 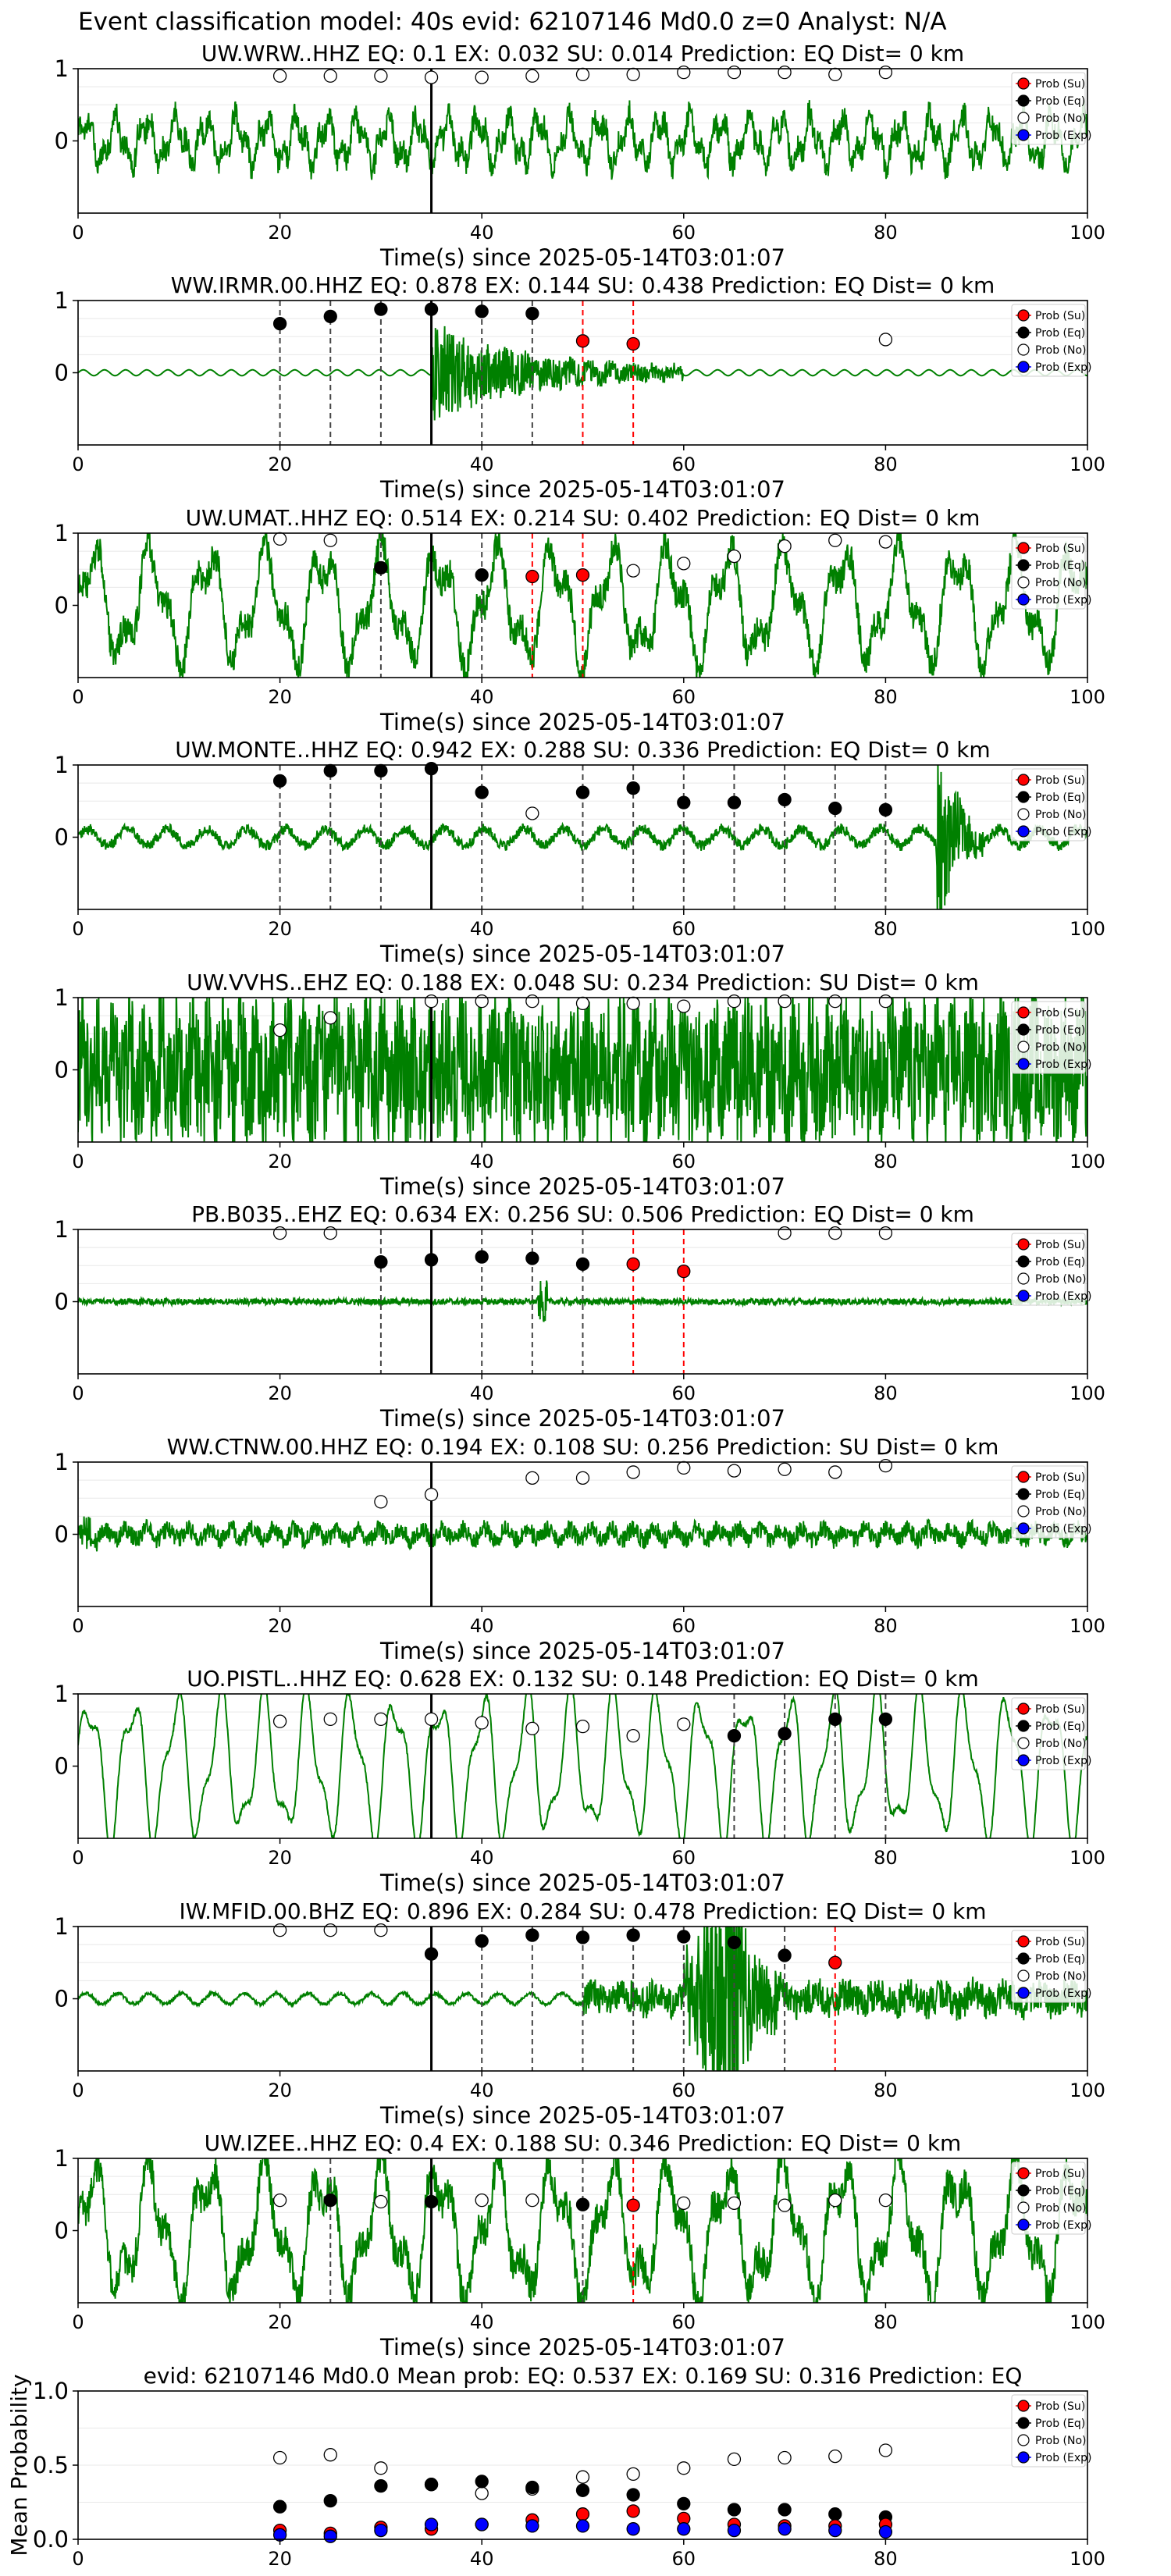 I want to click on y-tick-label: 1, so click(x=62, y=998).